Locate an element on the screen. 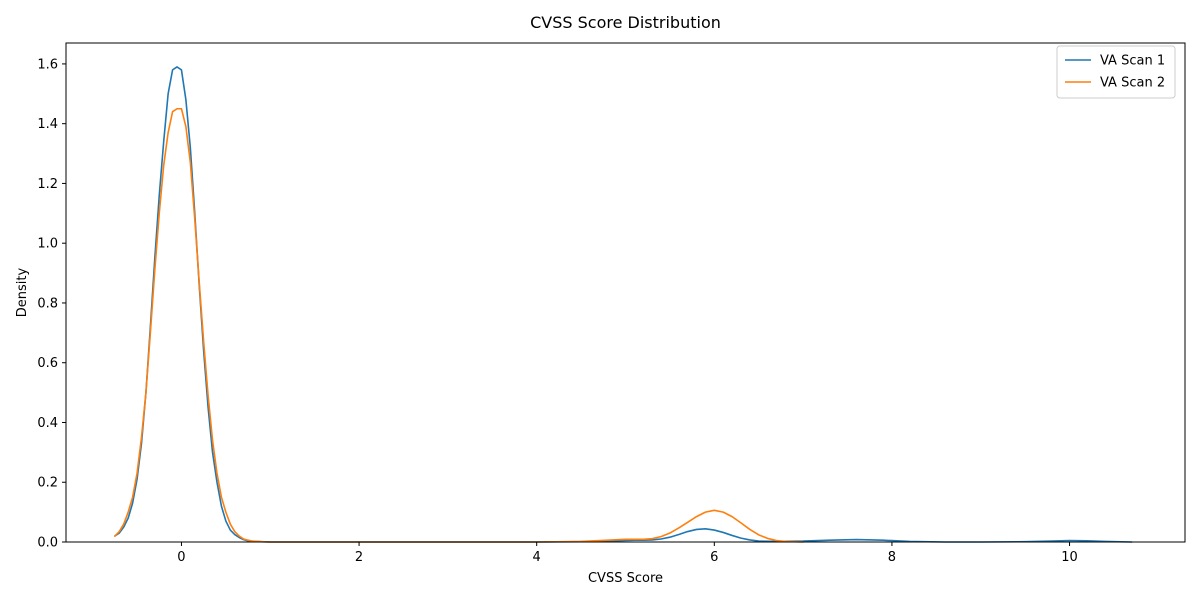 The height and width of the screenshot is (600, 1200). x-tick-label: 10 is located at coordinates (1069, 557).